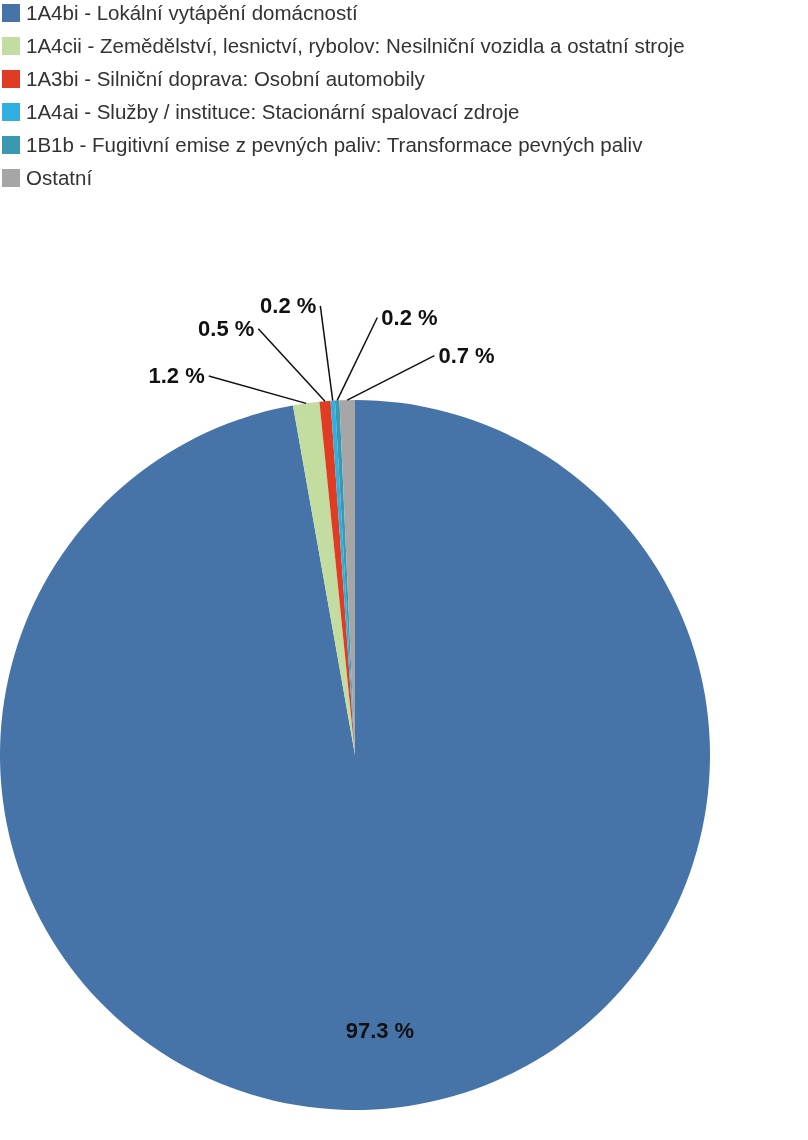 The height and width of the screenshot is (1140, 808). Describe the element at coordinates (355, 45) in the screenshot. I see `legend-label: 1A4cii - Zemědělství, lesnictví, rybolov: Nesilniční vozidla a ostatní stroje` at that location.